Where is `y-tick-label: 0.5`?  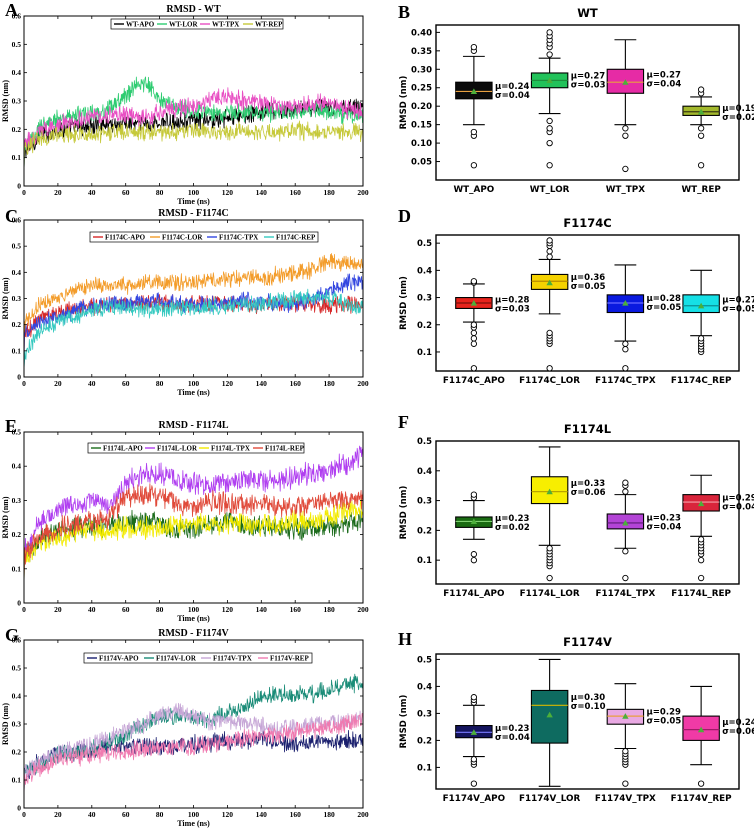
y-tick-label: 0.5 is located at coordinates (17, 432).